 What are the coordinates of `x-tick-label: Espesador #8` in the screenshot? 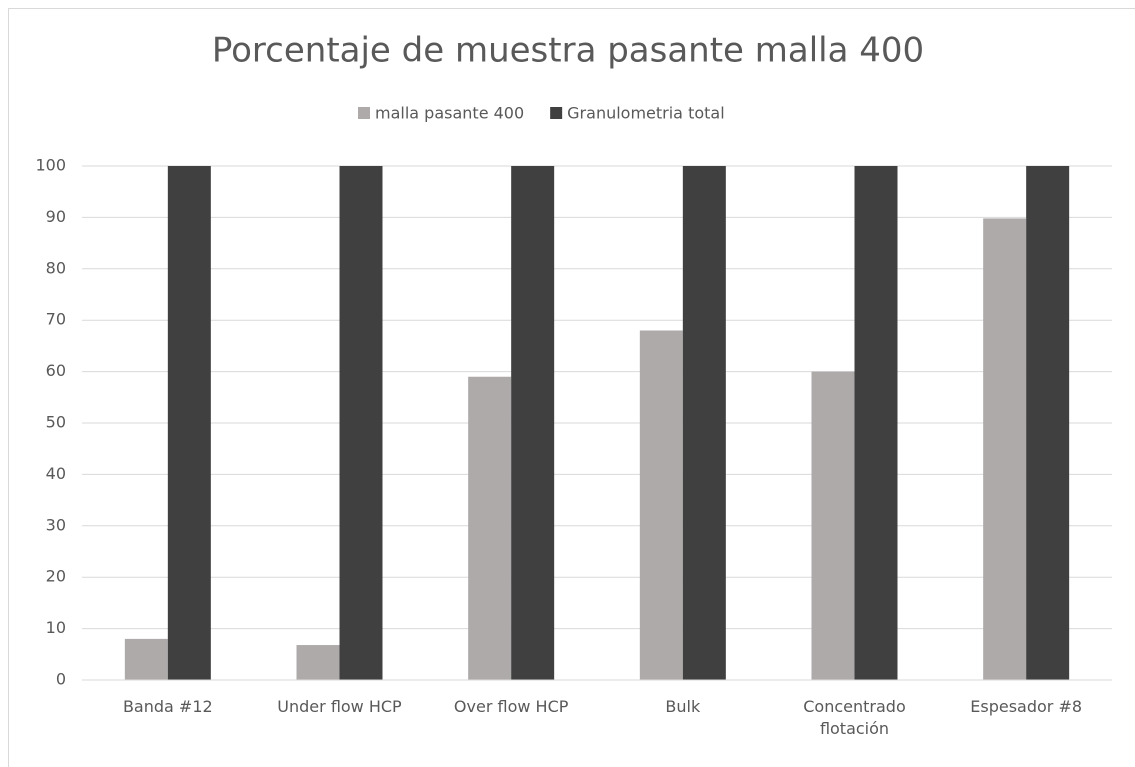 It's located at (1026, 706).